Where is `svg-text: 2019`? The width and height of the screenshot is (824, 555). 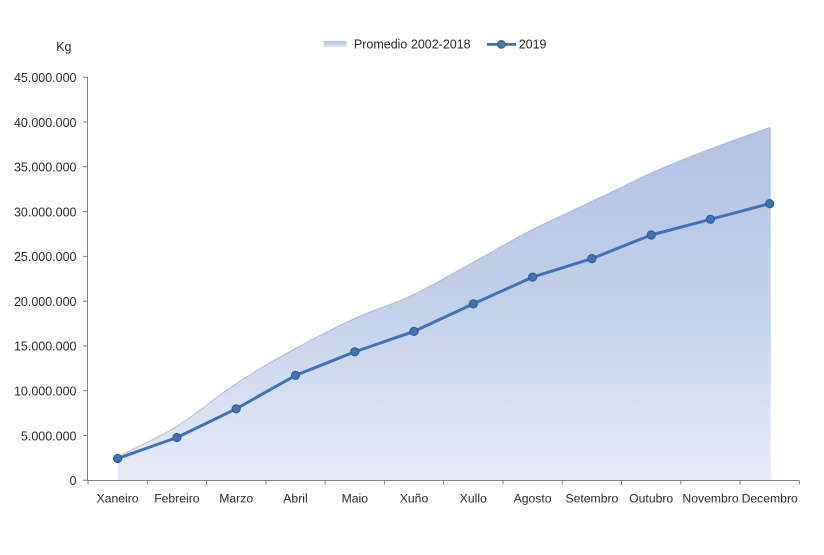
svg-text: 2019 is located at coordinates (533, 45).